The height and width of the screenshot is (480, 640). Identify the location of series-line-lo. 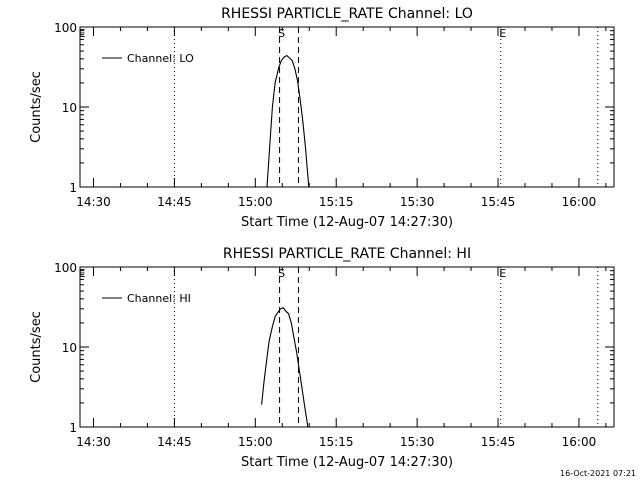
(288, 121).